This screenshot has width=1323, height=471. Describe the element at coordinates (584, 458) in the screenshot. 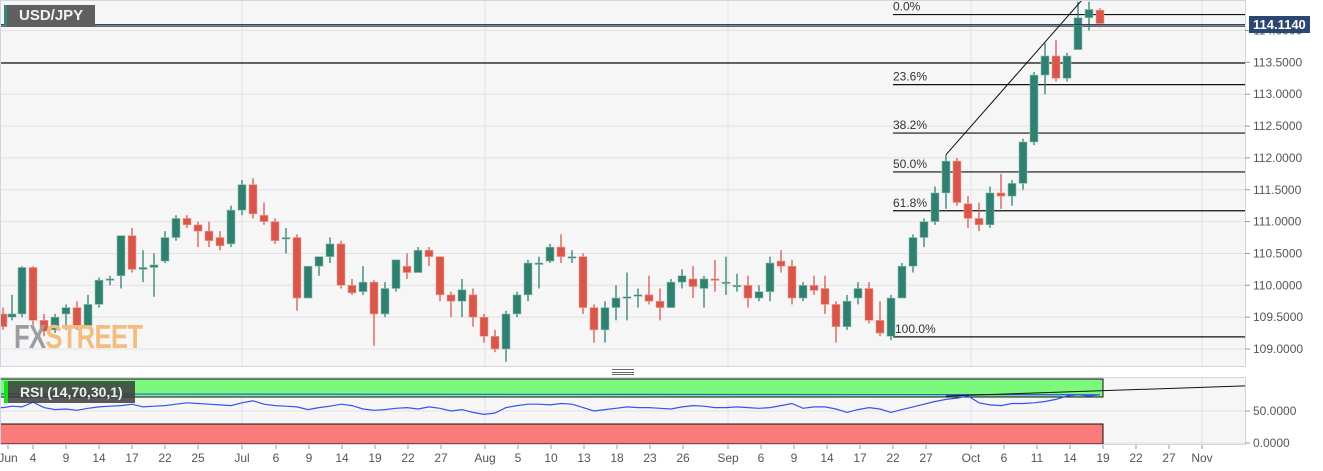

I see `date-tick-label: 13` at that location.